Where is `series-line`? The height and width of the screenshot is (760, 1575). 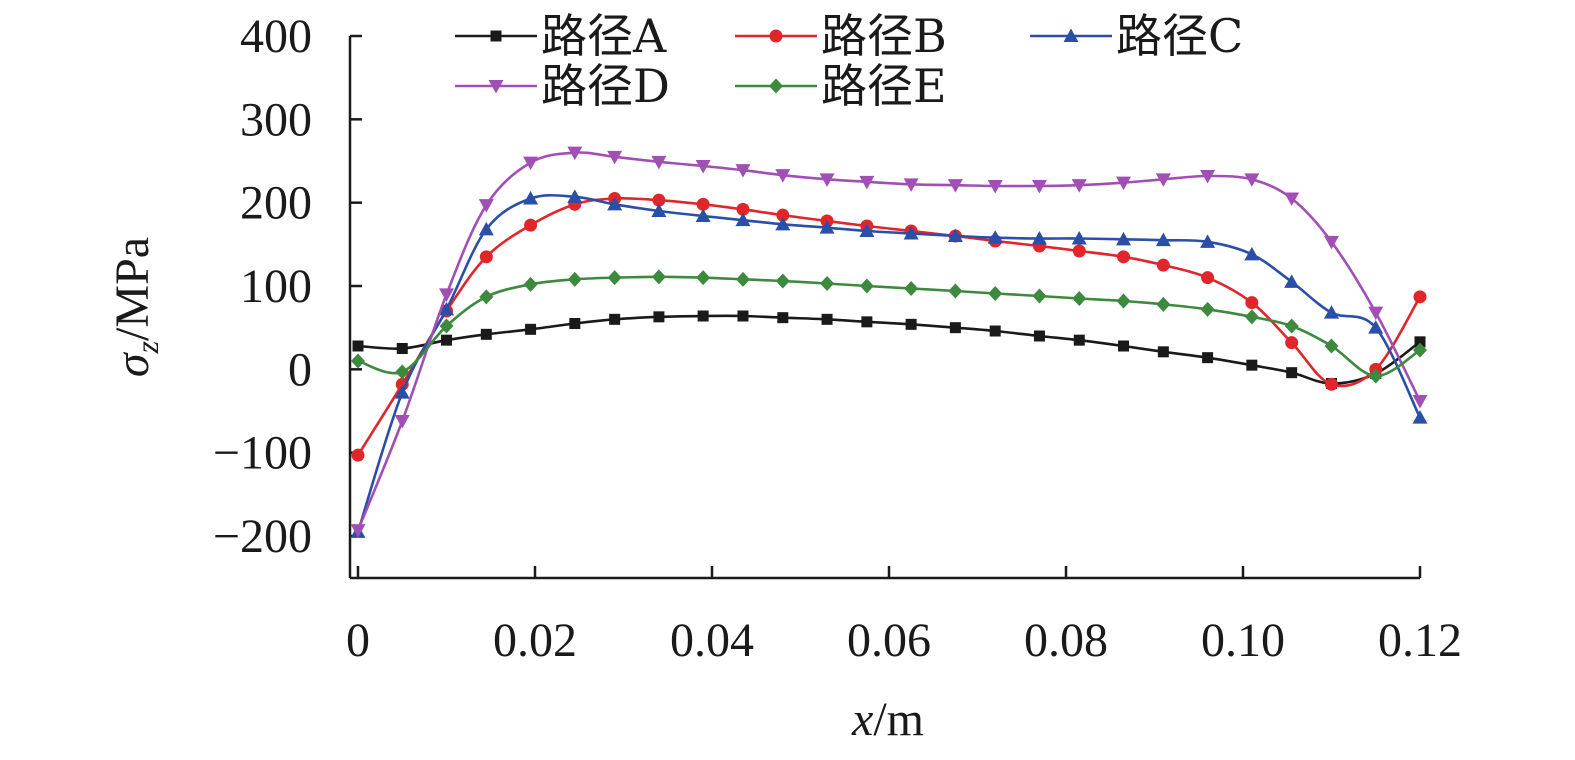
series-line is located at coordinates (889, 349).